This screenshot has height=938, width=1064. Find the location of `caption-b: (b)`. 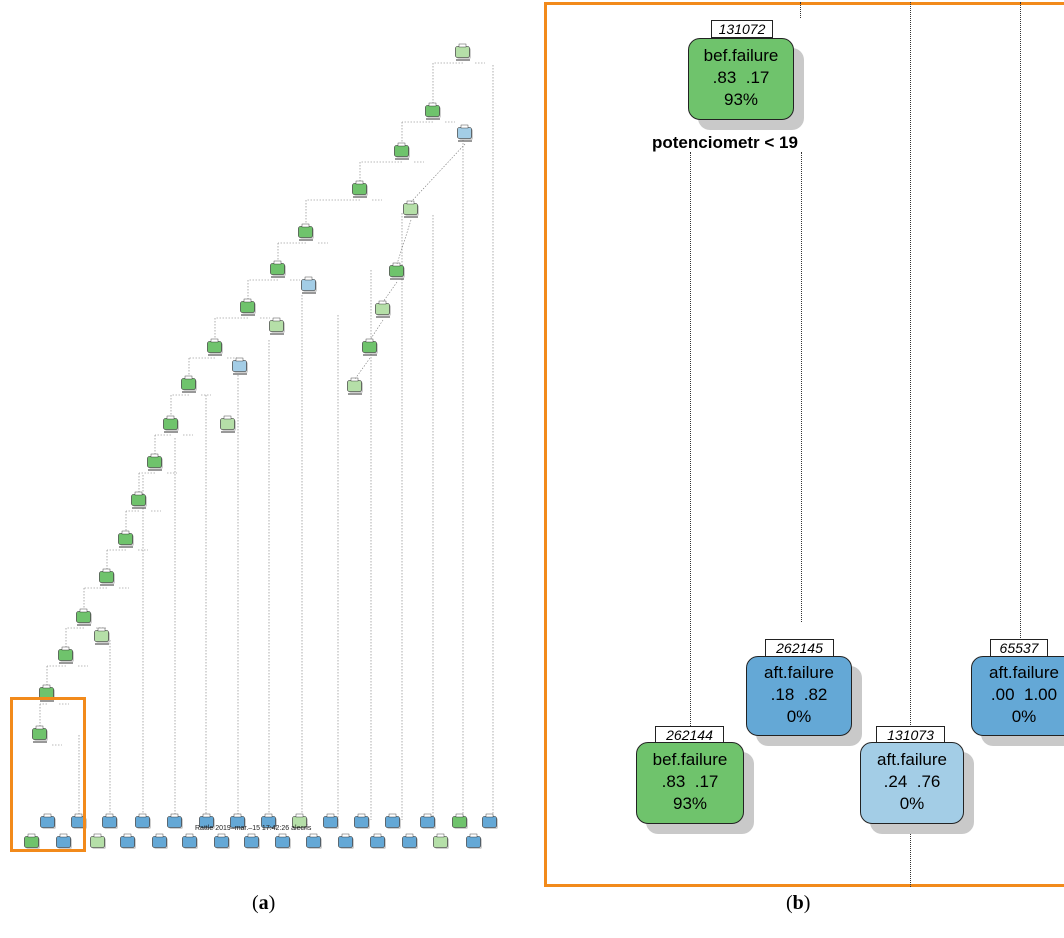

caption-b: (b) is located at coordinates (798, 903).